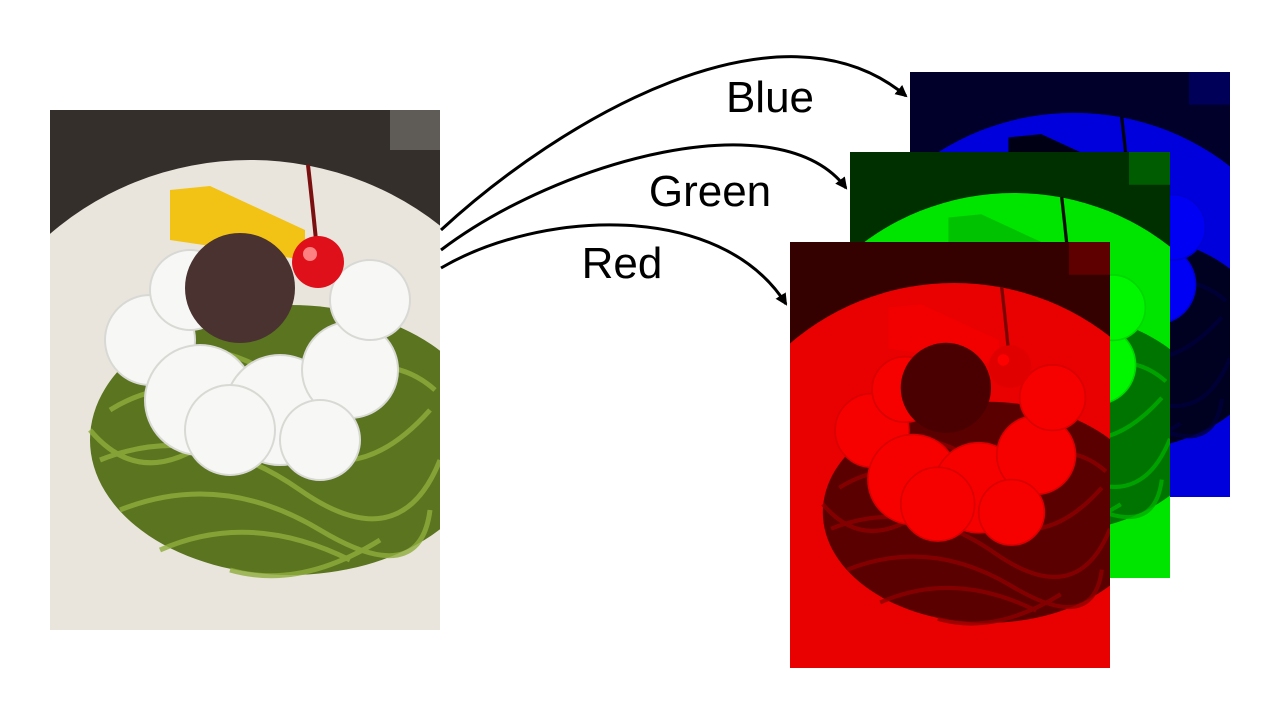  I want to click on channel-label: Red, so click(622, 263).